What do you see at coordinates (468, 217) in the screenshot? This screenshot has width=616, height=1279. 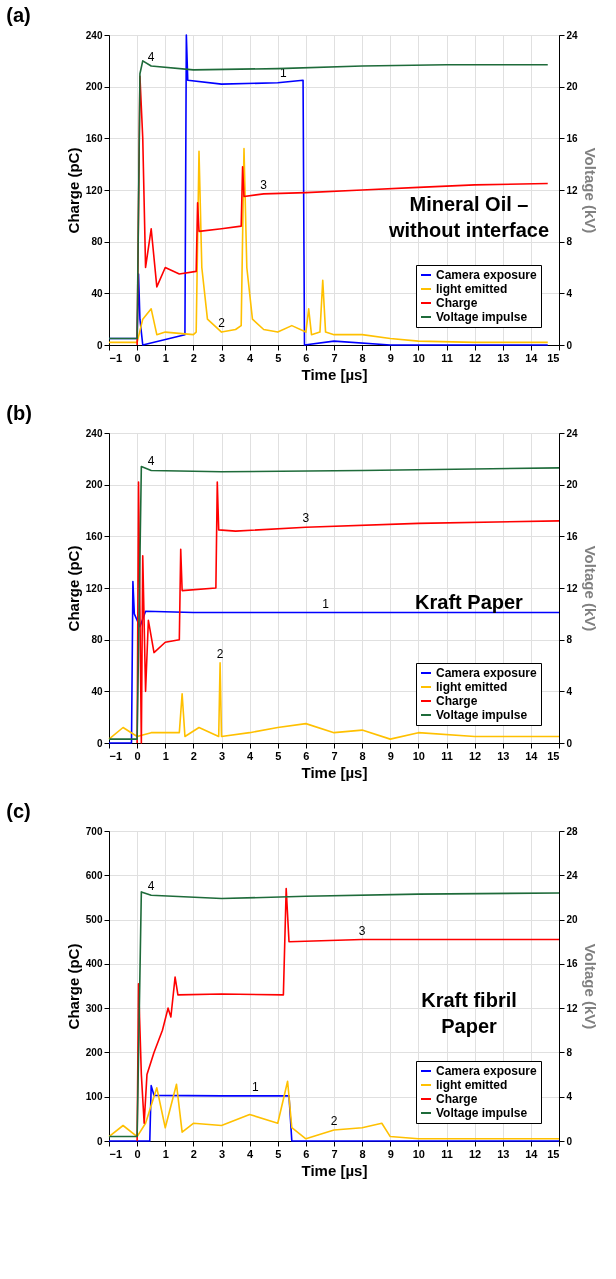 I see `annotation: Mineral Oil – without interface` at bounding box center [468, 217].